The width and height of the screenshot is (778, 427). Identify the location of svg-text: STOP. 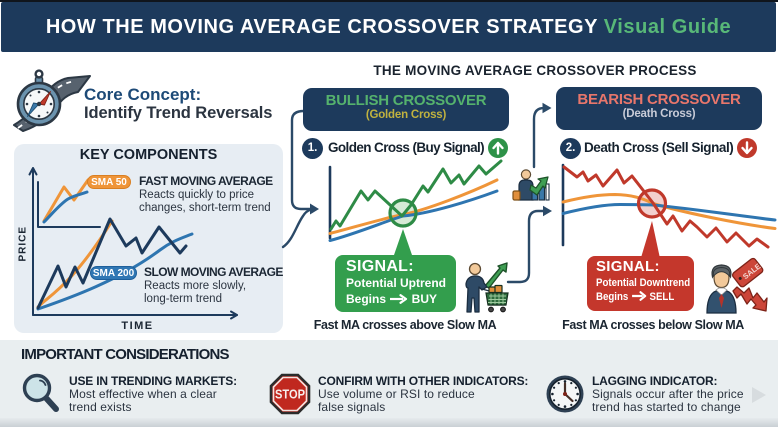
(290, 394).